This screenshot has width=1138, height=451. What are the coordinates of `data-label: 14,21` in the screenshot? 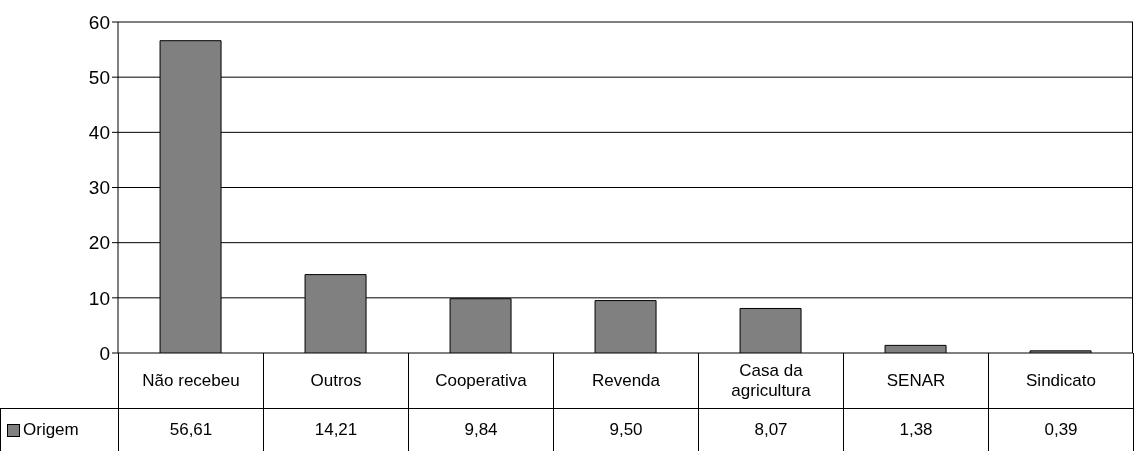 It's located at (336, 429).